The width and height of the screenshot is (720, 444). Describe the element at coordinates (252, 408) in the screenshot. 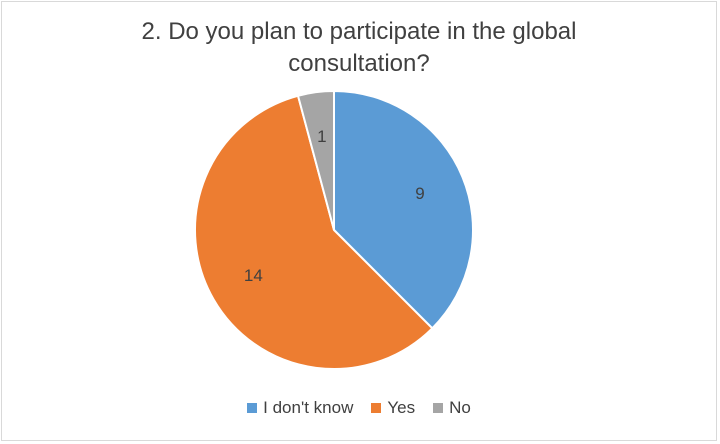

I see `legend-swatch-i-dont-know` at that location.